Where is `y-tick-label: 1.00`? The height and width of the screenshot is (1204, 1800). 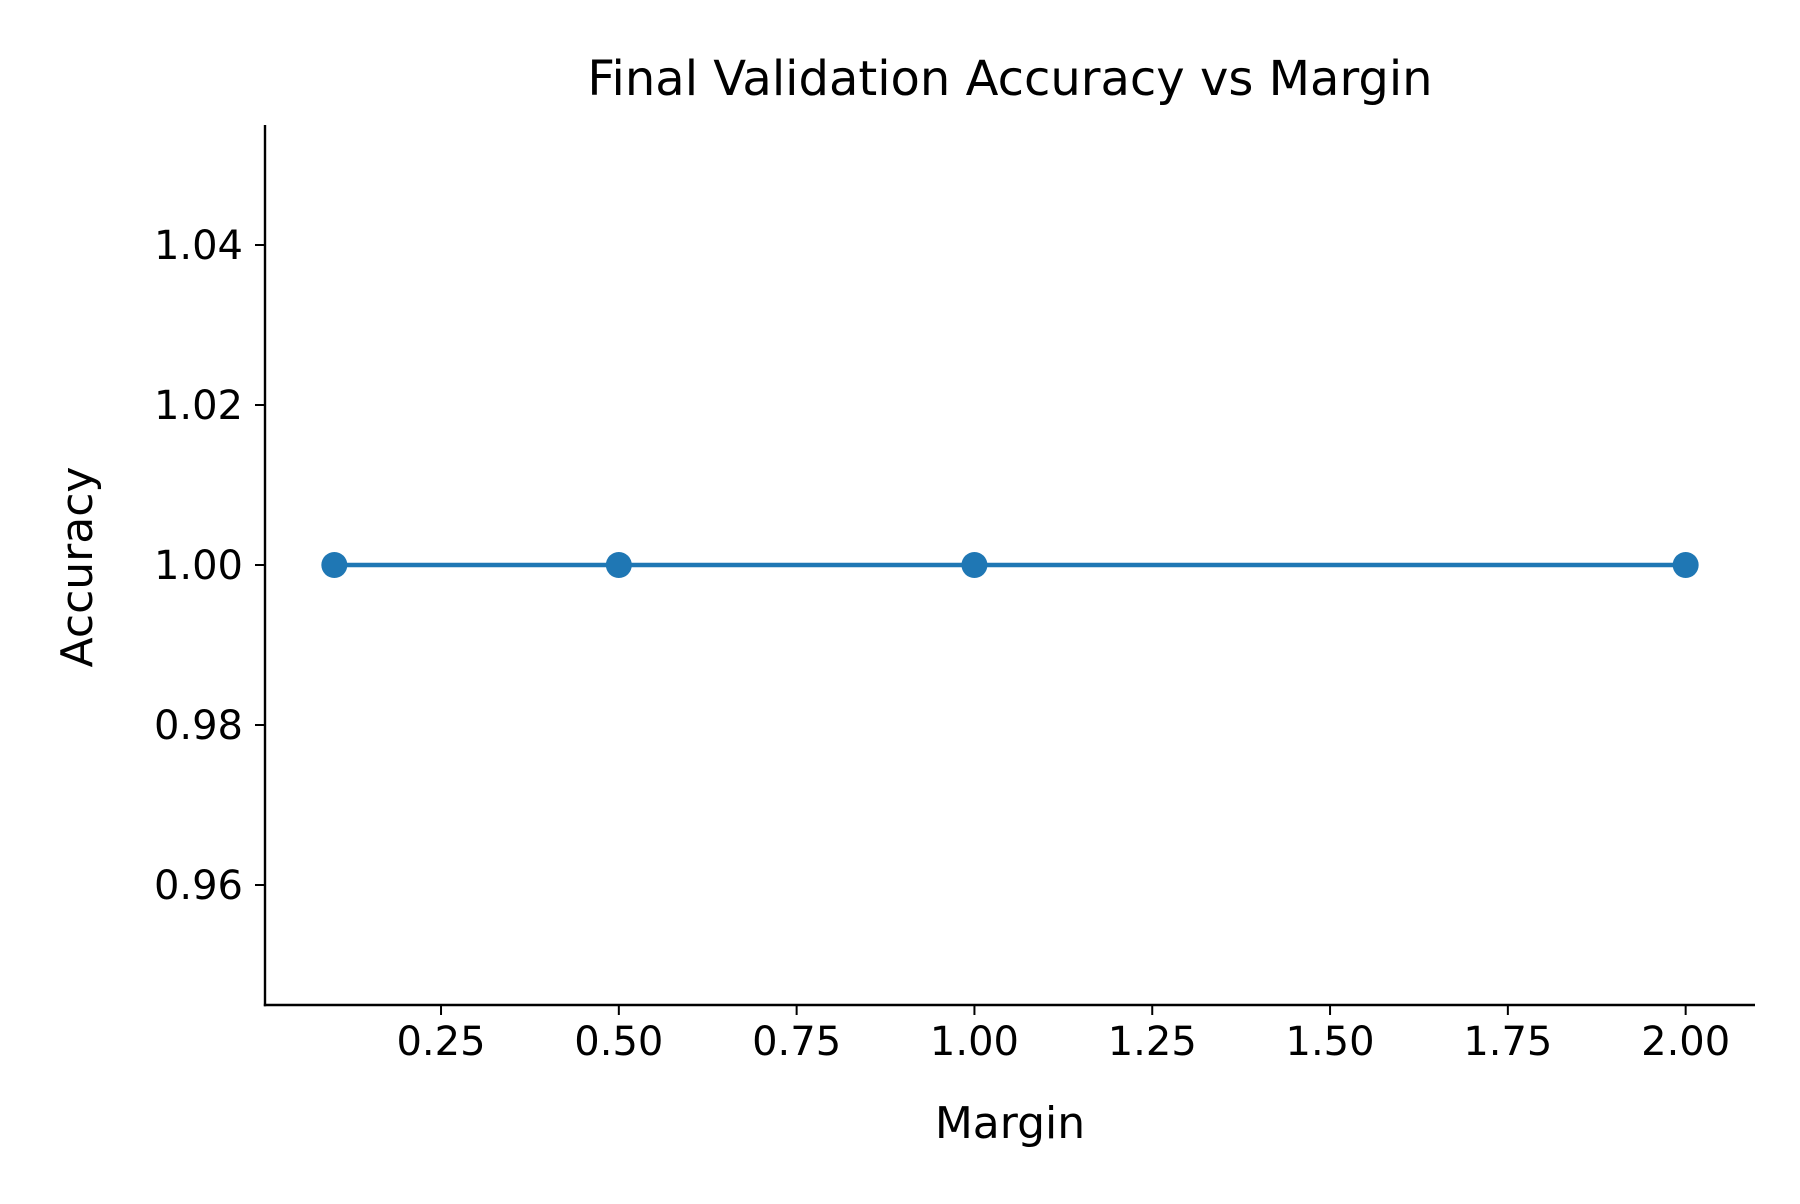 y-tick-label: 1.00 is located at coordinates (198, 566).